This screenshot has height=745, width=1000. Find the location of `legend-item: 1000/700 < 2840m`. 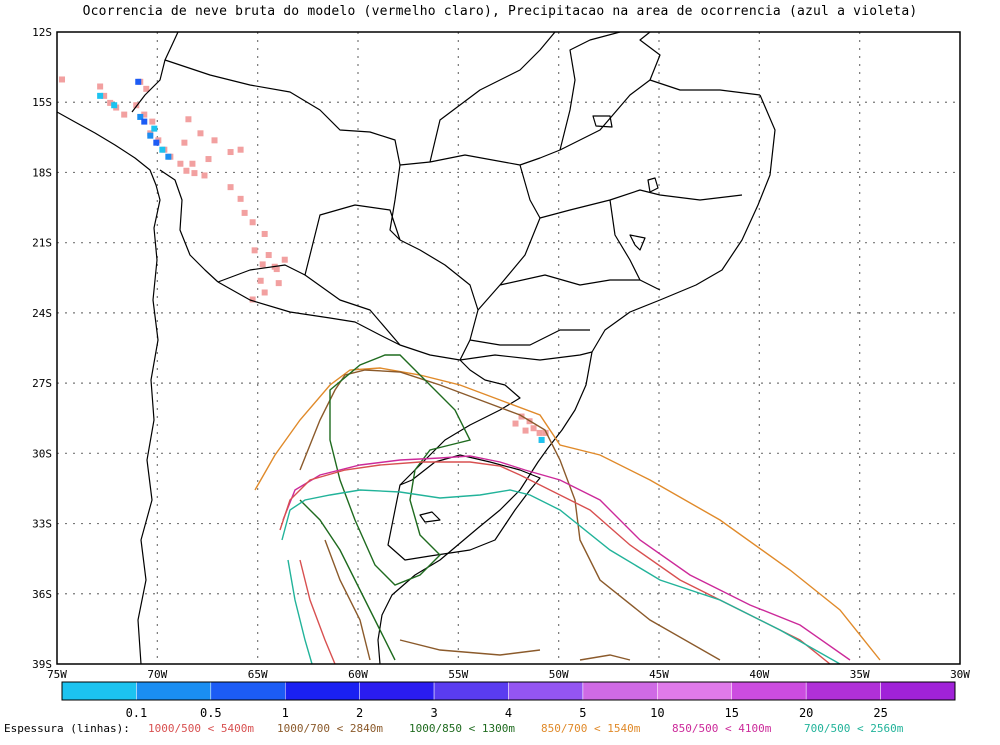

legend-item: 1000/700 < 2840m is located at coordinates (330, 728).